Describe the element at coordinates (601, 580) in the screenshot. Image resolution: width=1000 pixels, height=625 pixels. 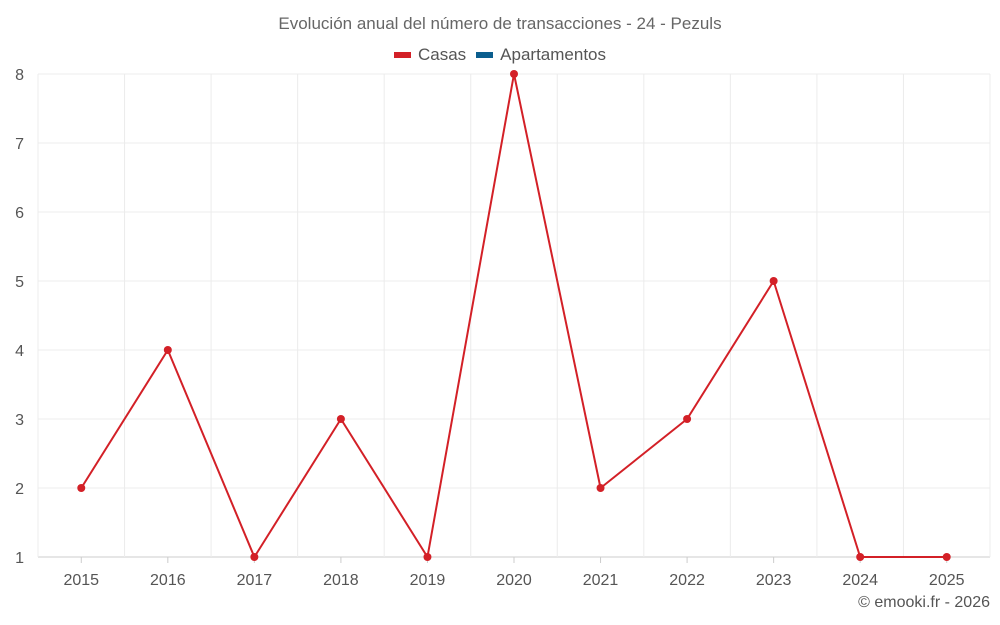
I see `x-tick-label: 2021` at that location.